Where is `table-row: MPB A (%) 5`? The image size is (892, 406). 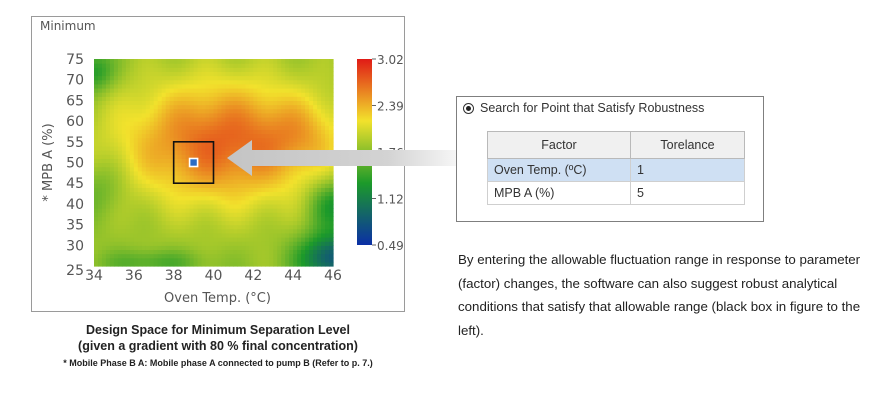
table-row: MPB A (%) 5 is located at coordinates (616, 193).